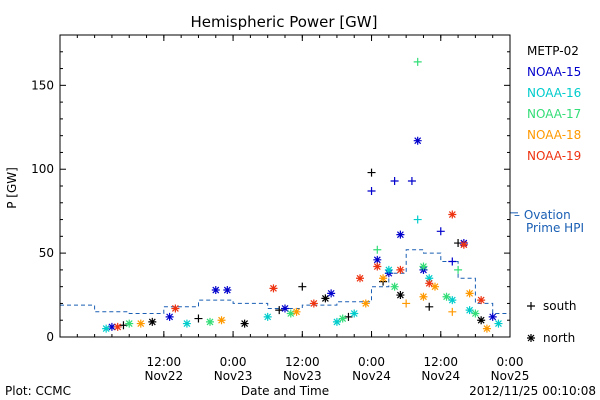 The height and width of the screenshot is (400, 600). Describe the element at coordinates (554, 72) in the screenshot. I see `legend-entry: NOAA-15` at that location.